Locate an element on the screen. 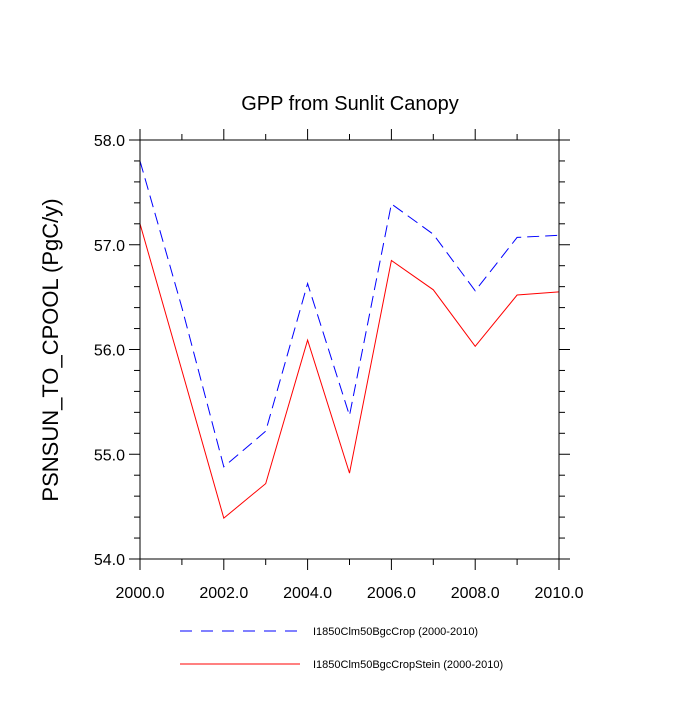 This screenshot has height=705, width=700. x-tick-label: 2010.0 is located at coordinates (559, 593).